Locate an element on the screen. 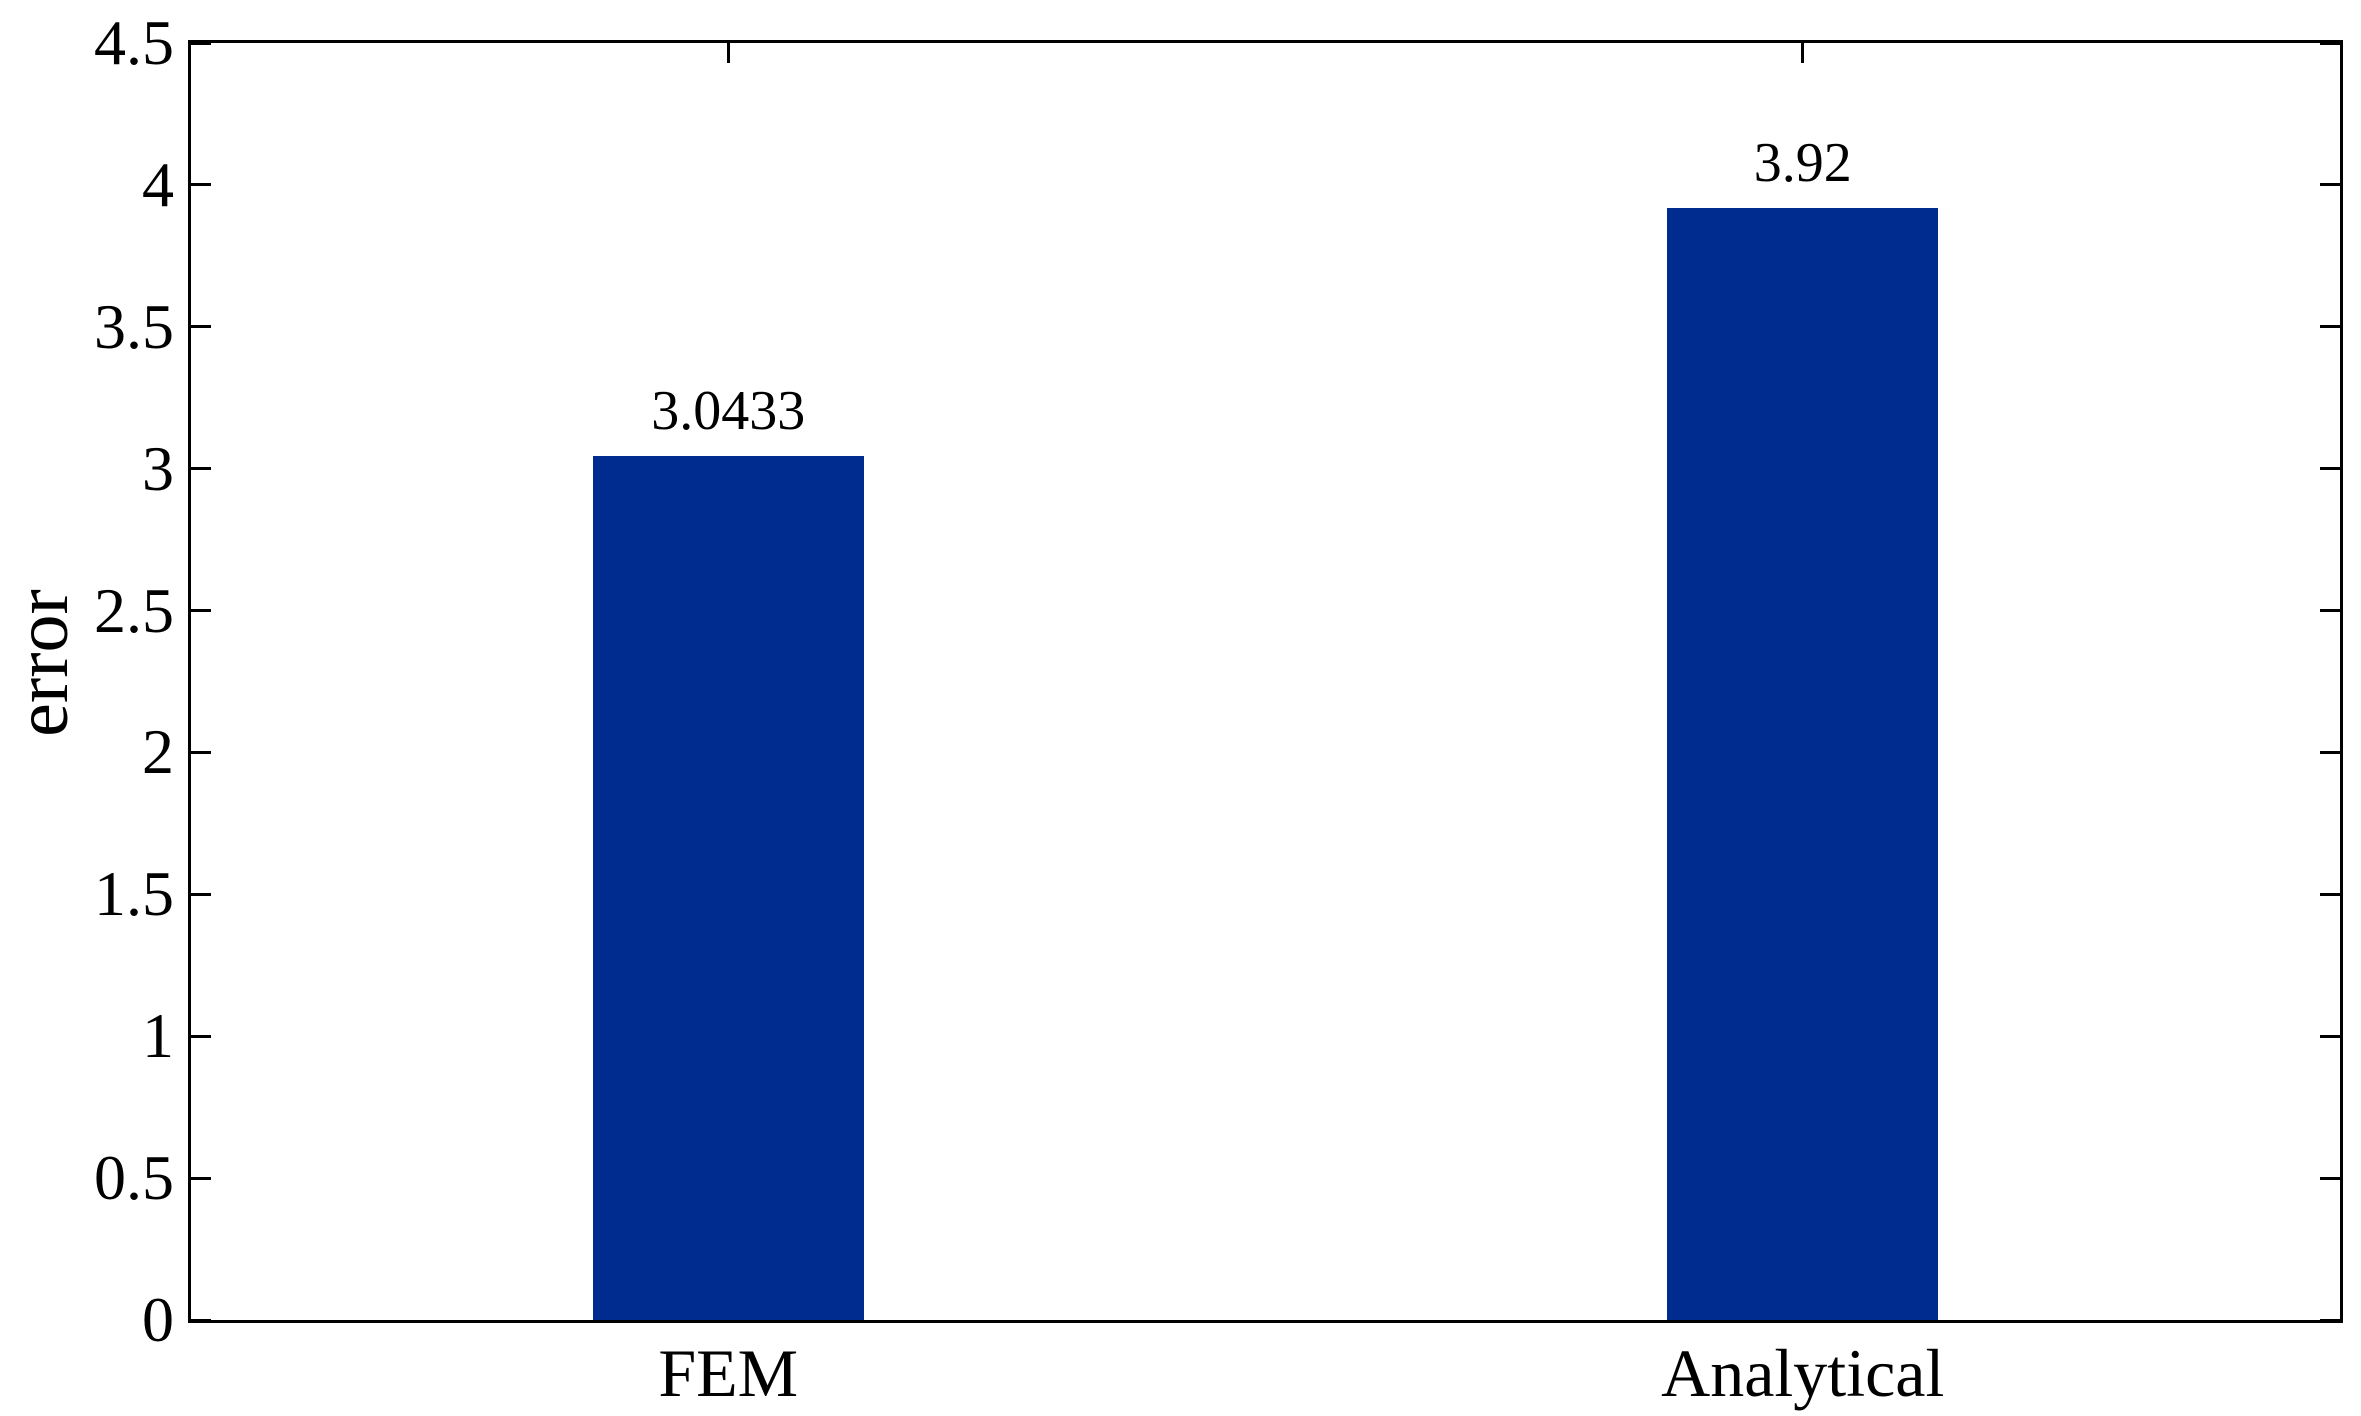  y-axis-label: error is located at coordinates (42, 663).